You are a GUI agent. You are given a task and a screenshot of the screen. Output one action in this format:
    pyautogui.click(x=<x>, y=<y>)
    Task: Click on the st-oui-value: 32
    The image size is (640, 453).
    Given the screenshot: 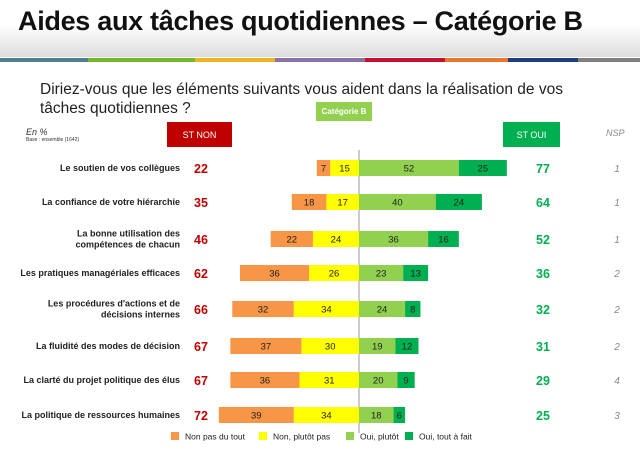 What is the action you would take?
    pyautogui.click(x=543, y=310)
    